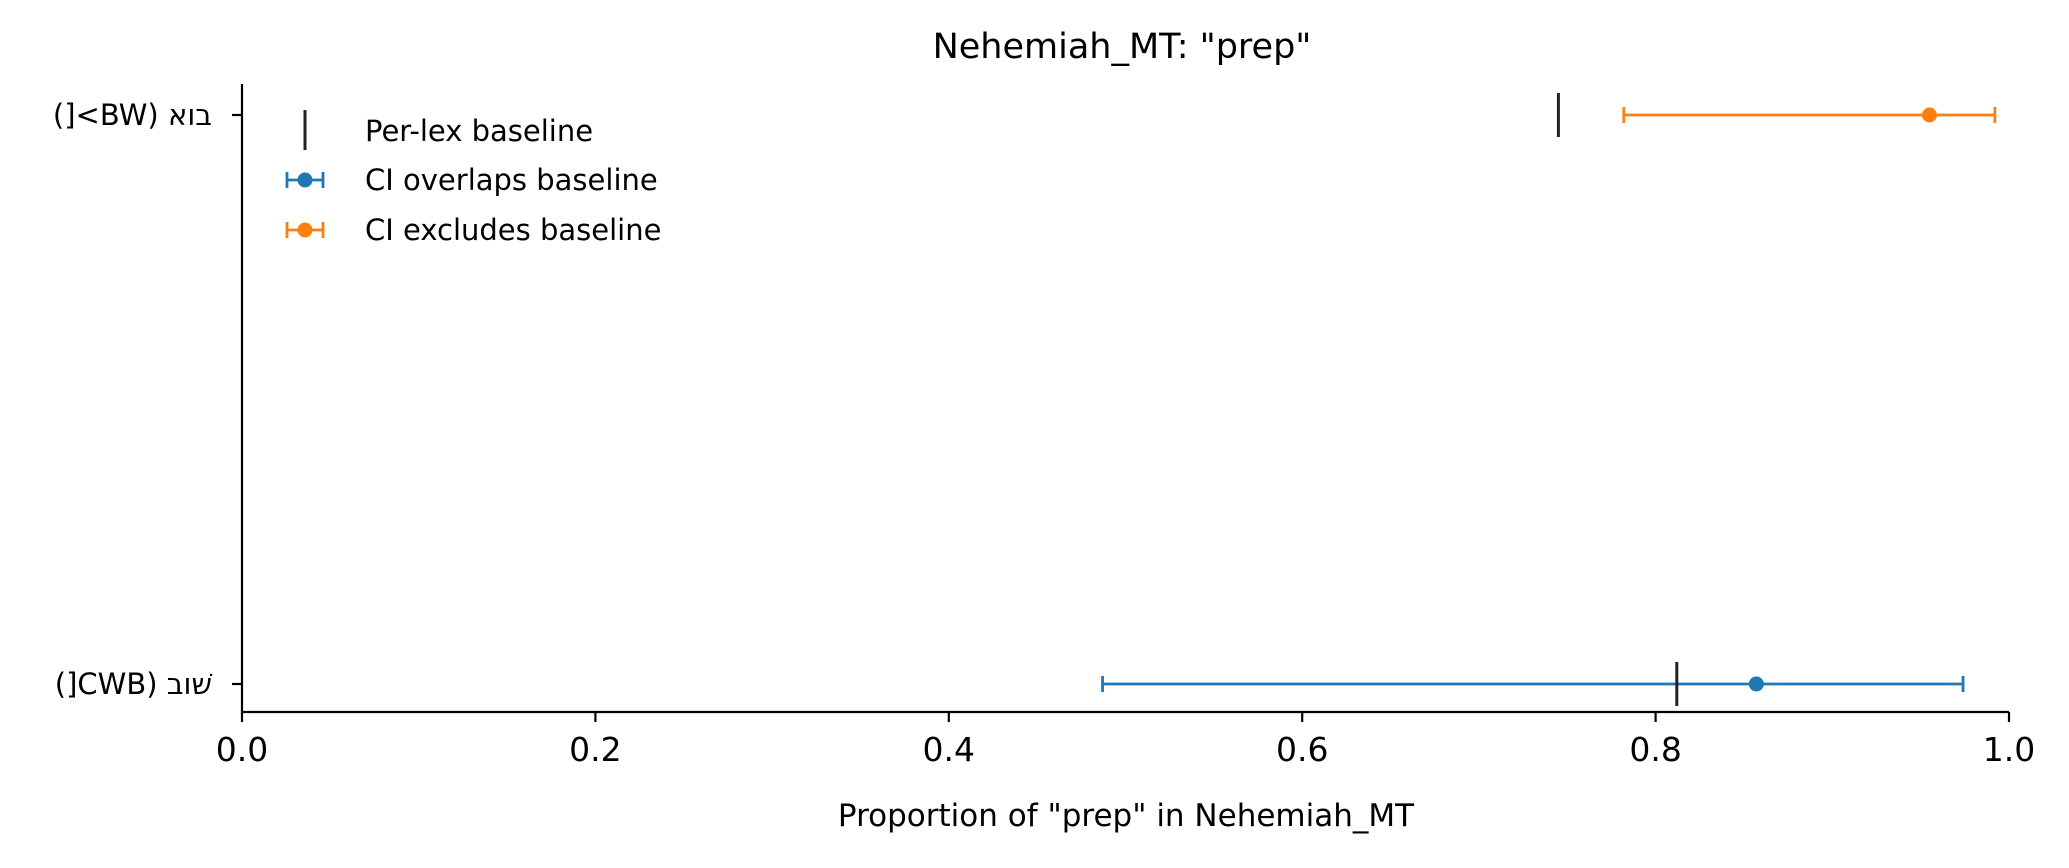 The width and height of the screenshot is (2069, 868). Describe the element at coordinates (134, 684) in the screenshot. I see `y-tick-label: שׁוב (CWB[)` at that location.